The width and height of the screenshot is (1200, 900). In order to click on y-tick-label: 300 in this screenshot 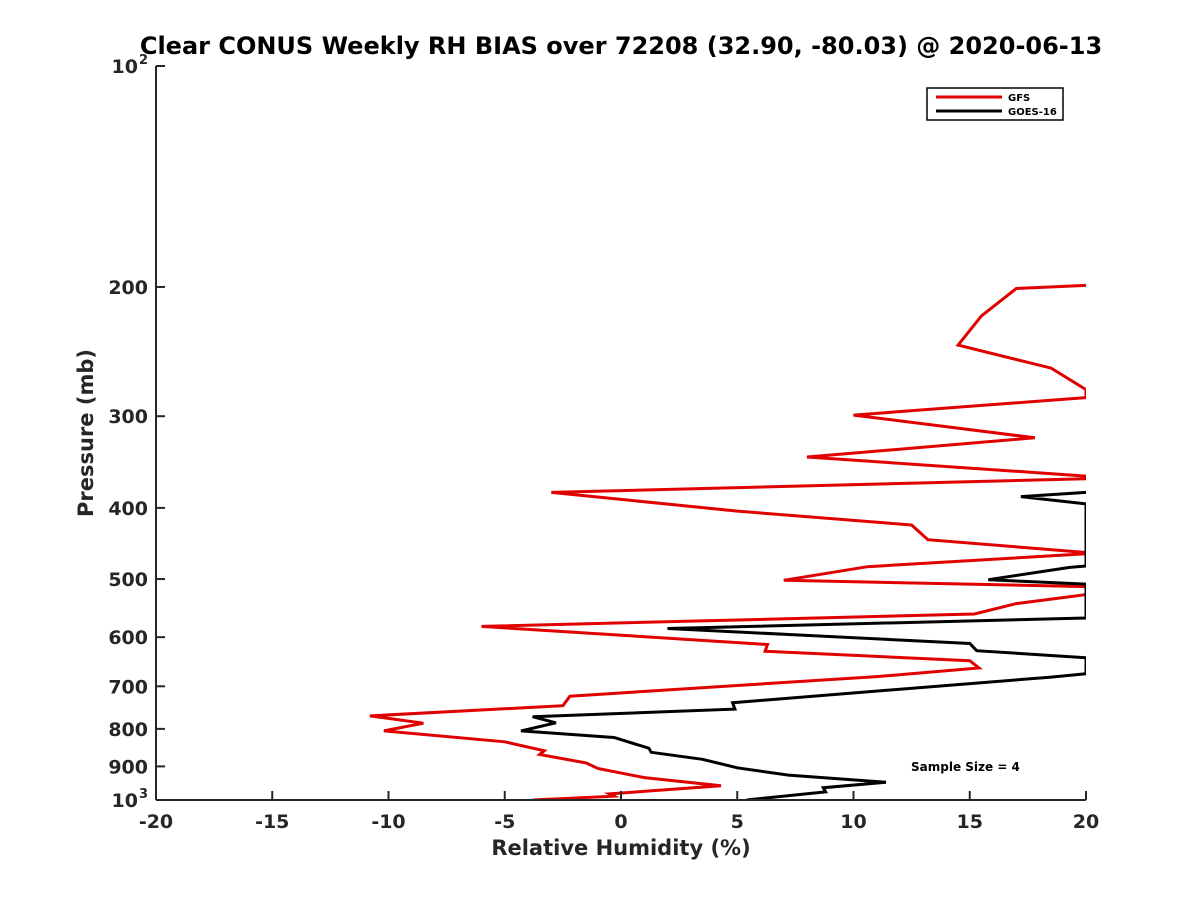, I will do `click(128, 417)`.